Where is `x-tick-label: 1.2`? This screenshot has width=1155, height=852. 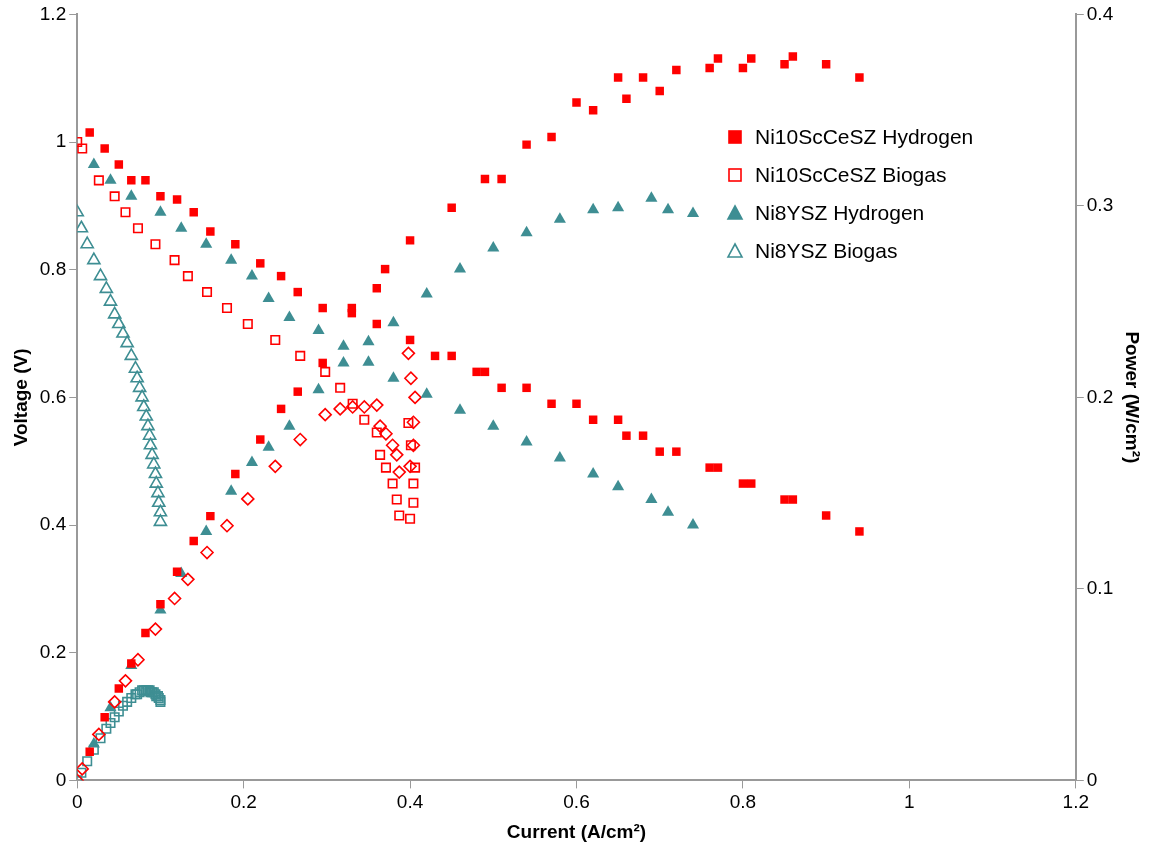
x-tick-label: 1.2 is located at coordinates (1075, 802).